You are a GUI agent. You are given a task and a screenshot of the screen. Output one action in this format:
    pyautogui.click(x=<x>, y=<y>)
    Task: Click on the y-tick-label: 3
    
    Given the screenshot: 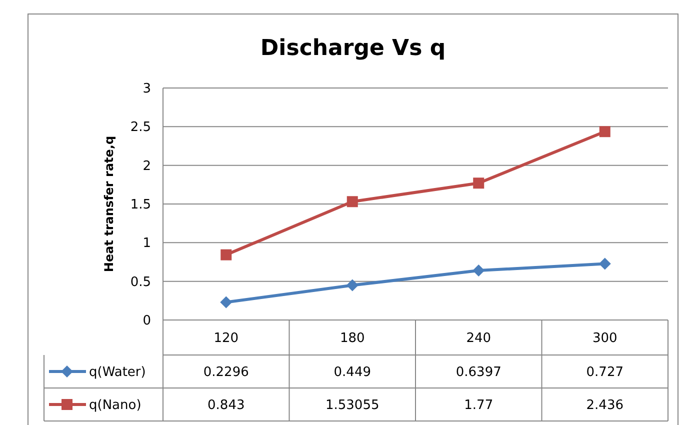 What is the action you would take?
    pyautogui.click(x=146, y=89)
    